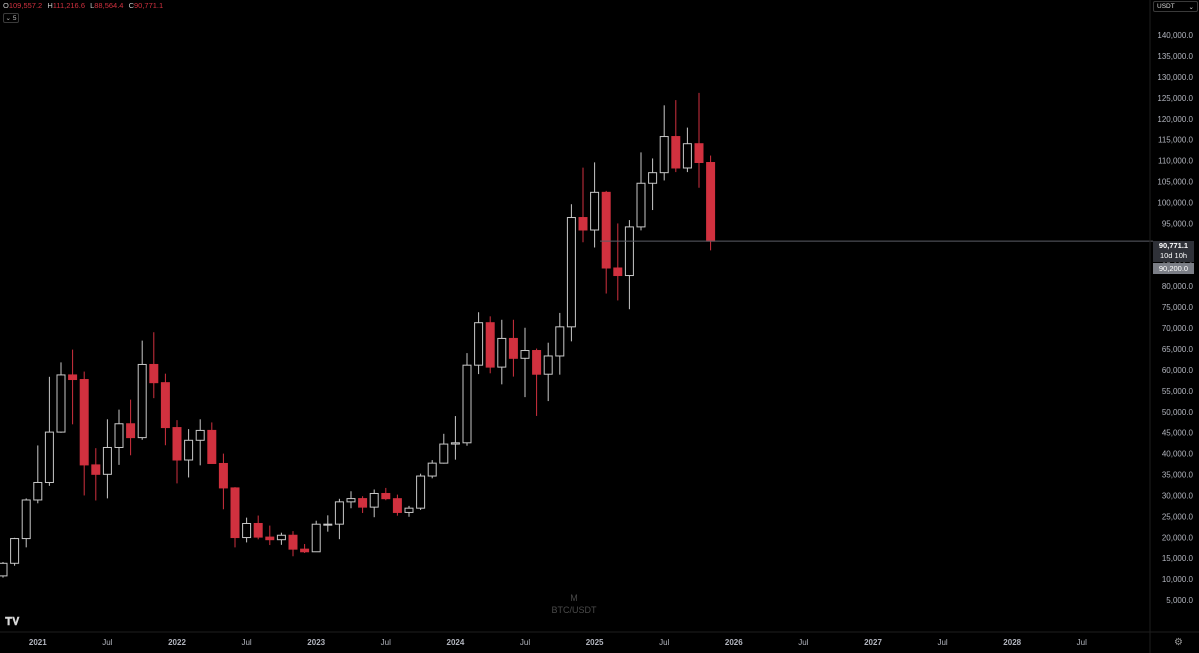 The image size is (1199, 653). Describe the element at coordinates (1178, 516) in the screenshot. I see `price-axis-label: 25,000.0` at that location.